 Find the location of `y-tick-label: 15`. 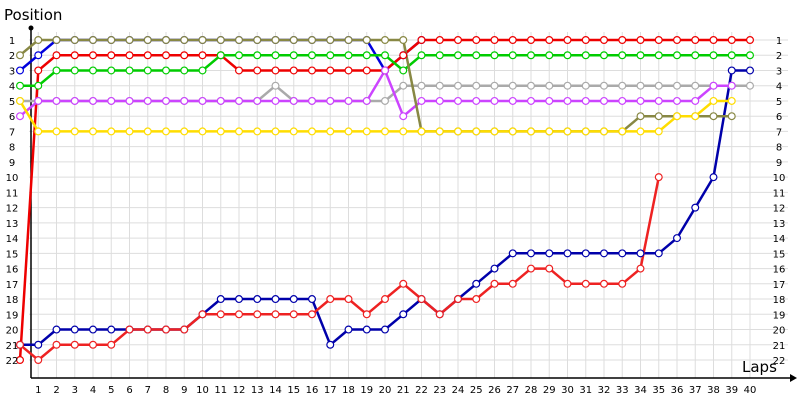

y-tick-label: 15 is located at coordinates (12, 254).